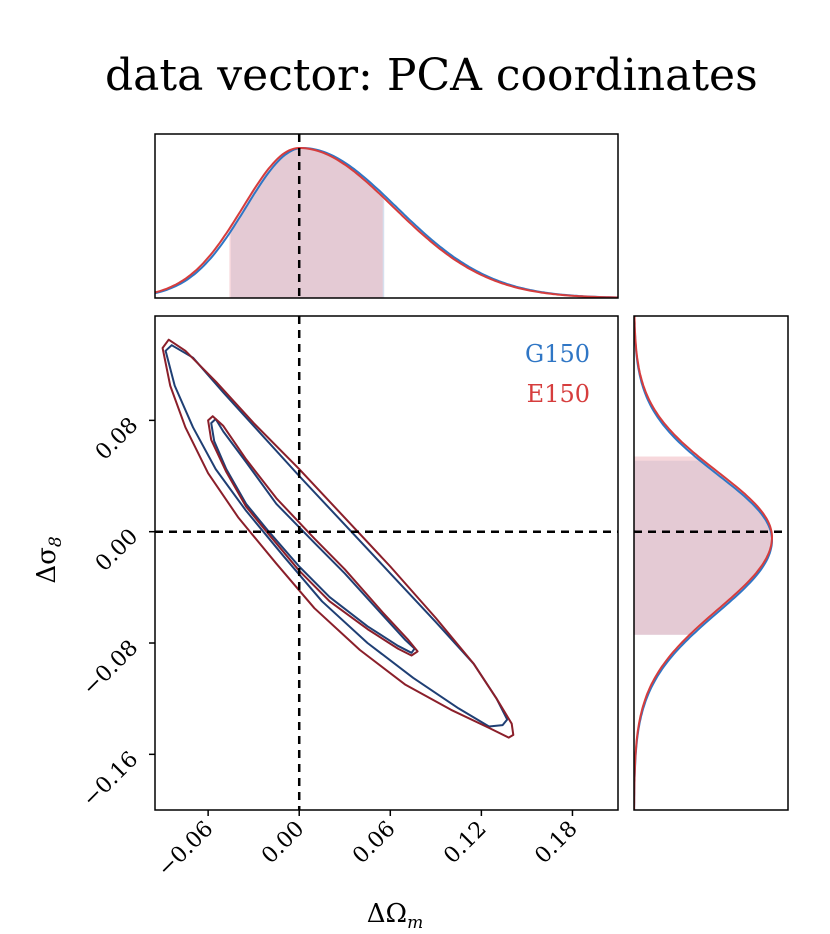 This screenshot has width=830, height=934. I want to click on svg-text: Δσ8, so click(49, 560).